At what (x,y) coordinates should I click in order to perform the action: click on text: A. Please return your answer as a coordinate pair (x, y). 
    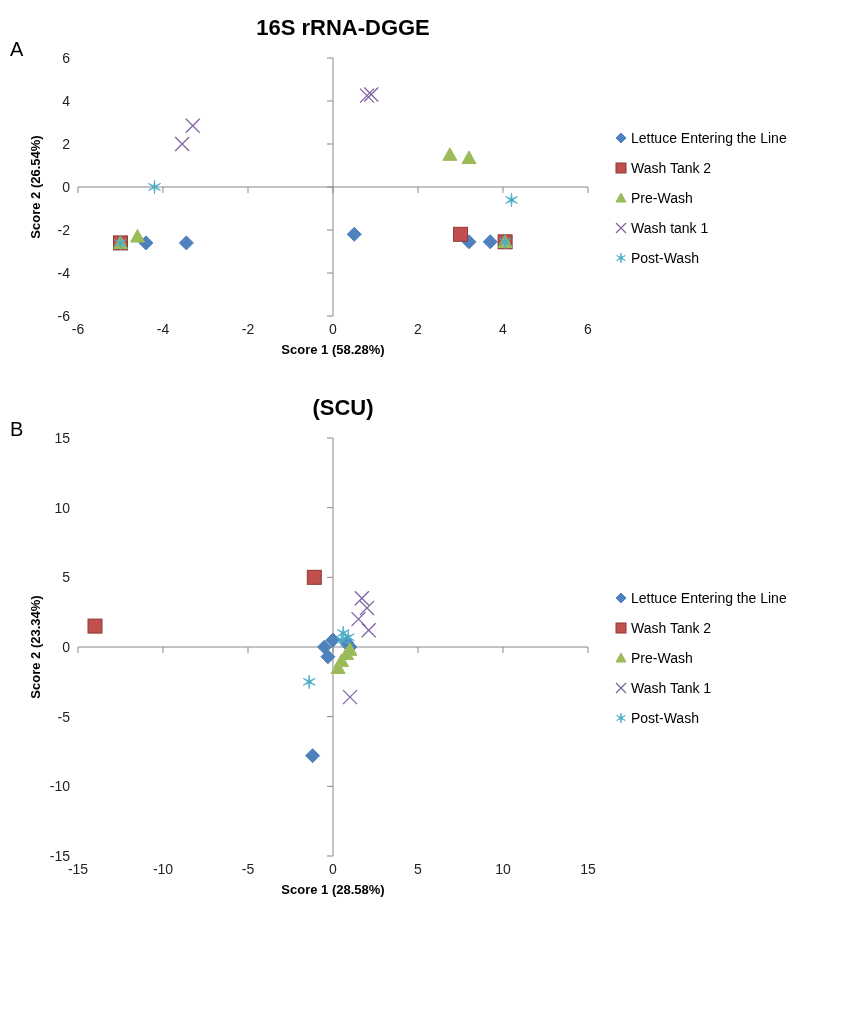
    Looking at the image, I should click on (17, 49).